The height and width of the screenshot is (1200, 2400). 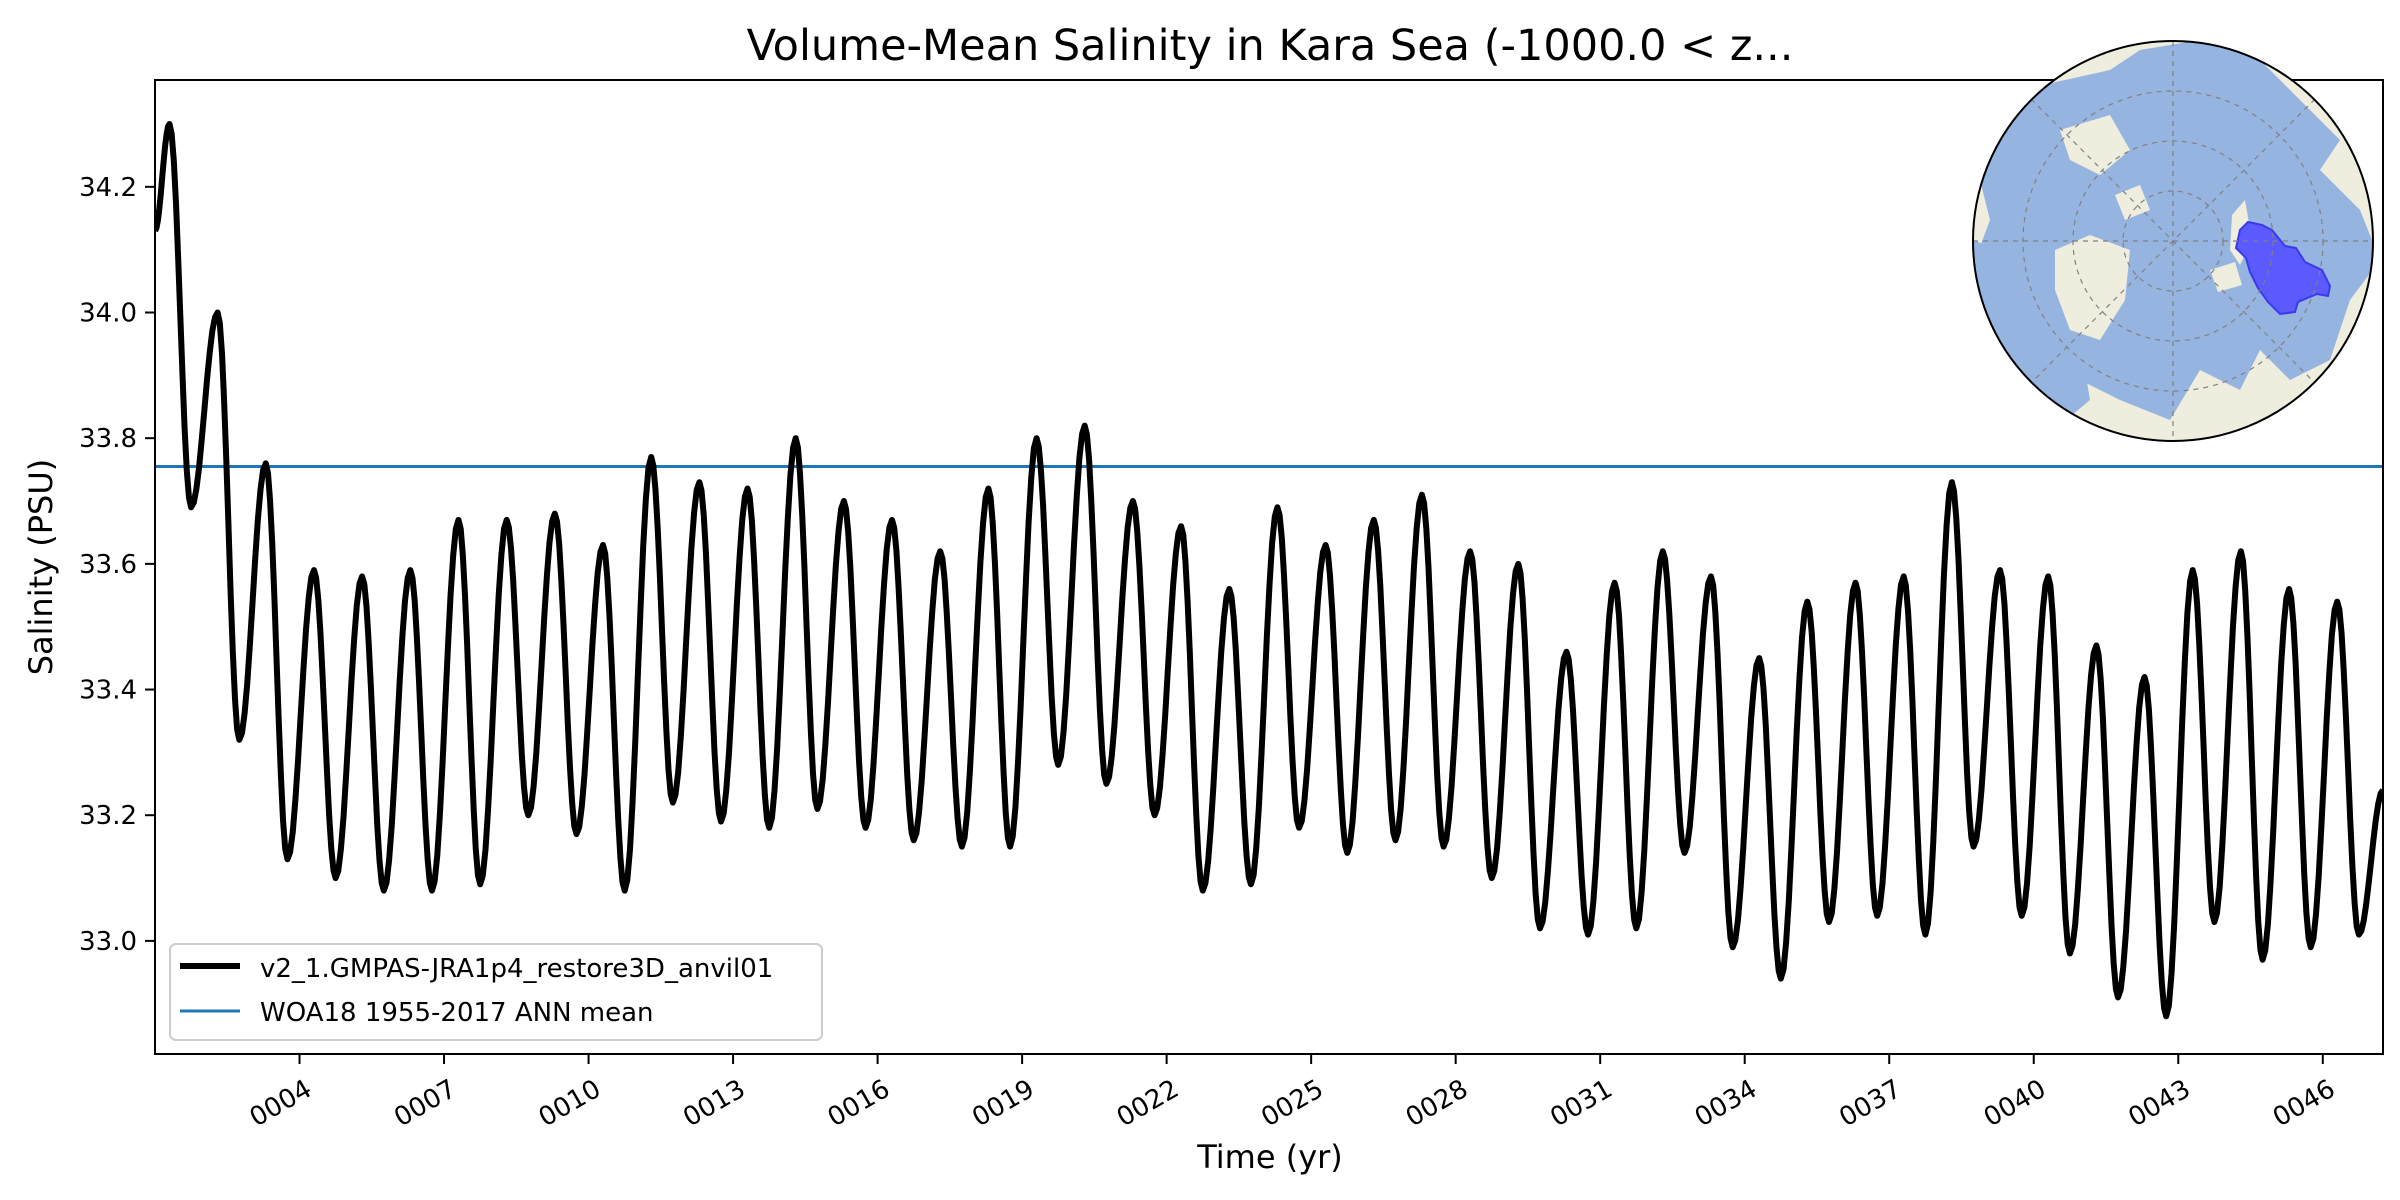 I want to click on x-tick-label: 0019, so click(x=1003, y=1103).